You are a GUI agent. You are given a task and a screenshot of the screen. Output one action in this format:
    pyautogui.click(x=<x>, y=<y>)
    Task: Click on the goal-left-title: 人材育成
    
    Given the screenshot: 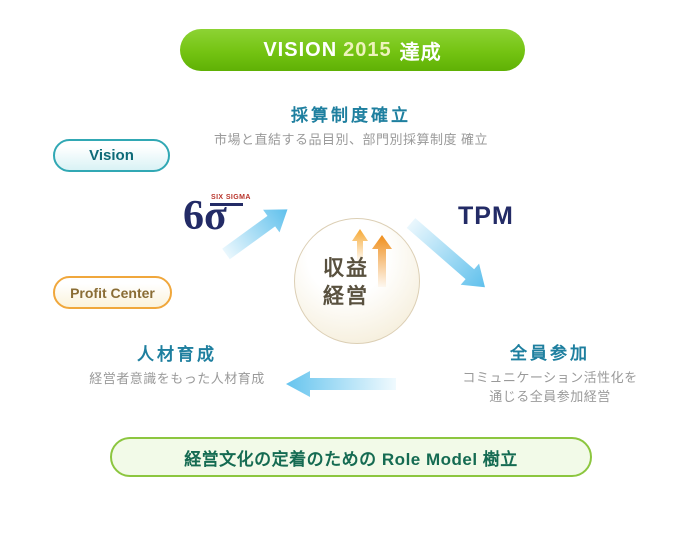 What is the action you would take?
    pyautogui.click(x=177, y=354)
    